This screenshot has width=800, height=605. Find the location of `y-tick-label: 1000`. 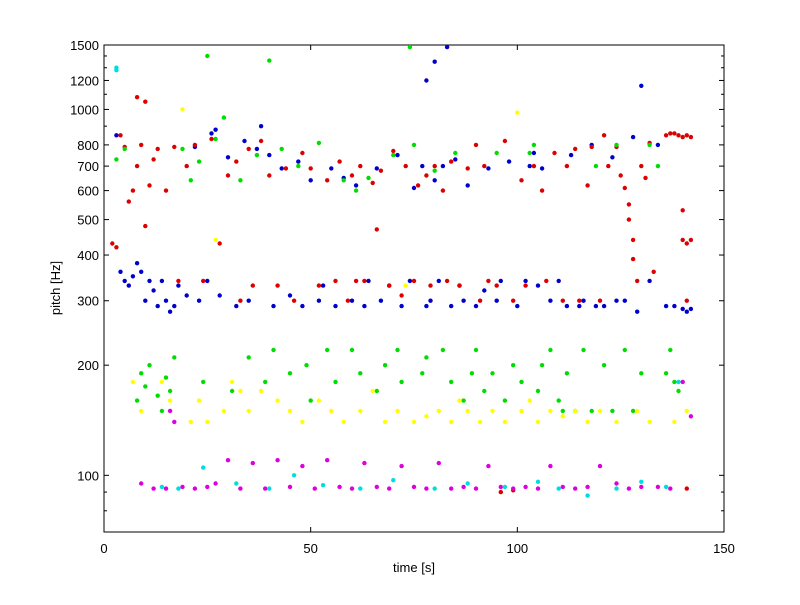

y-tick-label: 1000 is located at coordinates (84, 109).